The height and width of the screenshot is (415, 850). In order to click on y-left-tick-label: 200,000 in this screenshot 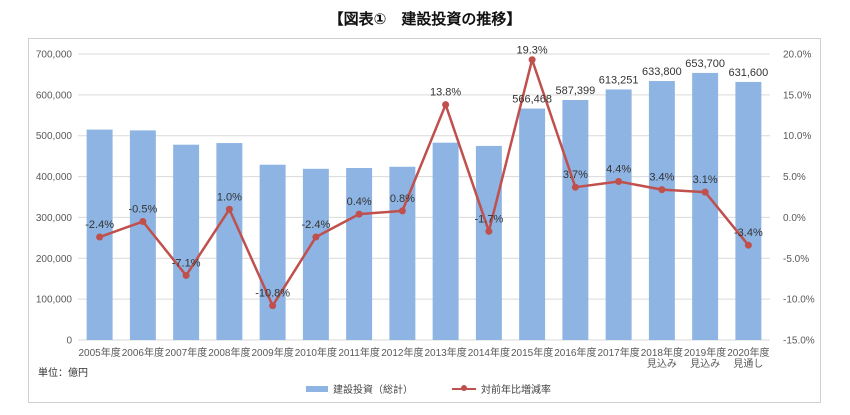, I will do `click(54, 259)`.